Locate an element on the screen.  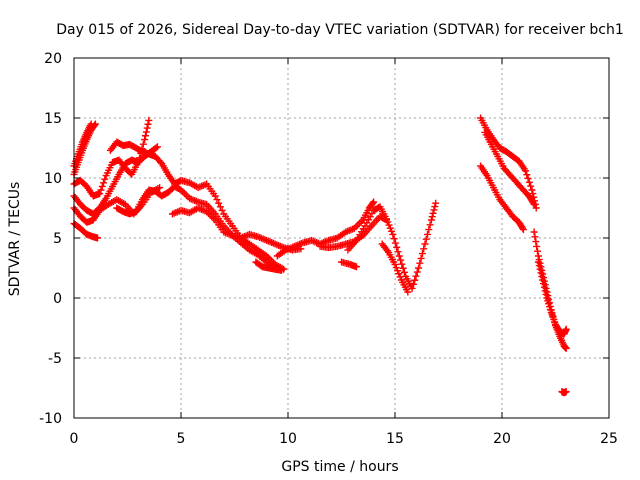
series-track-b is located at coordinates (84, 149).